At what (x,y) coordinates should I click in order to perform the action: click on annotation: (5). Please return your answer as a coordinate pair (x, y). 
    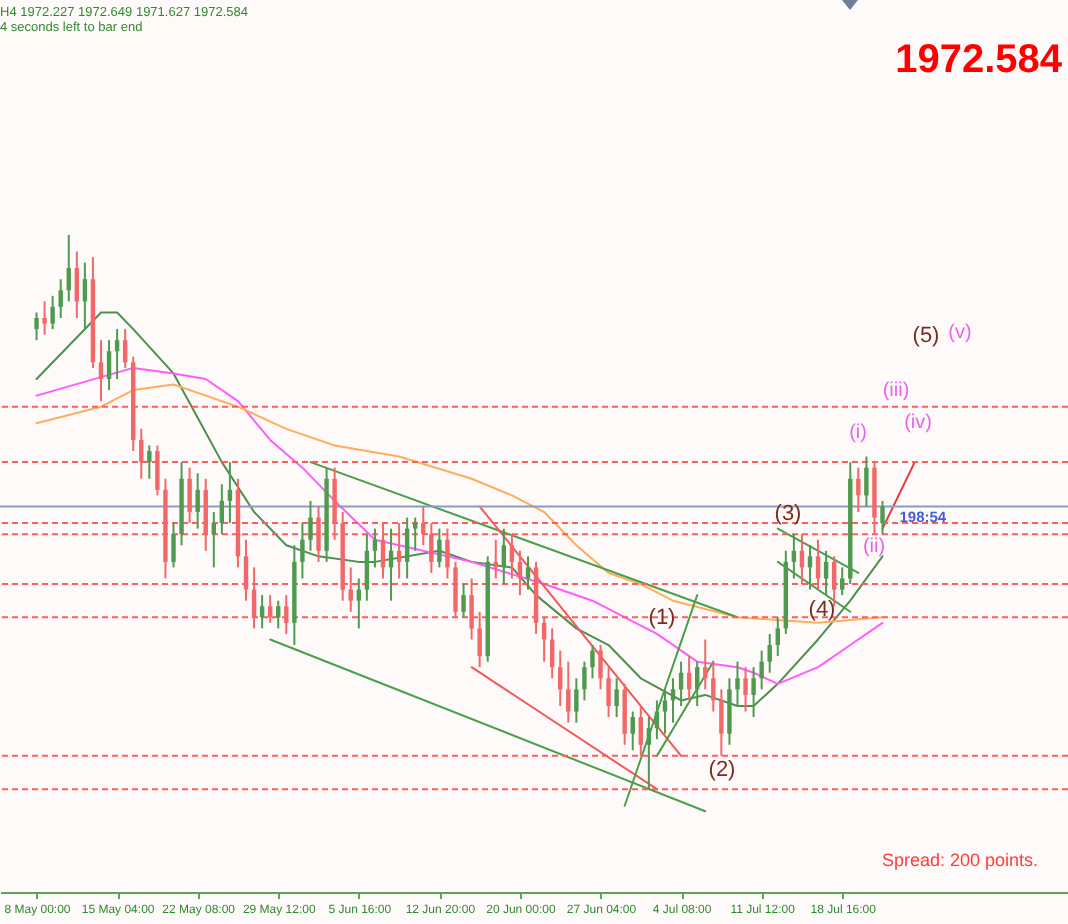
    Looking at the image, I should click on (926, 336).